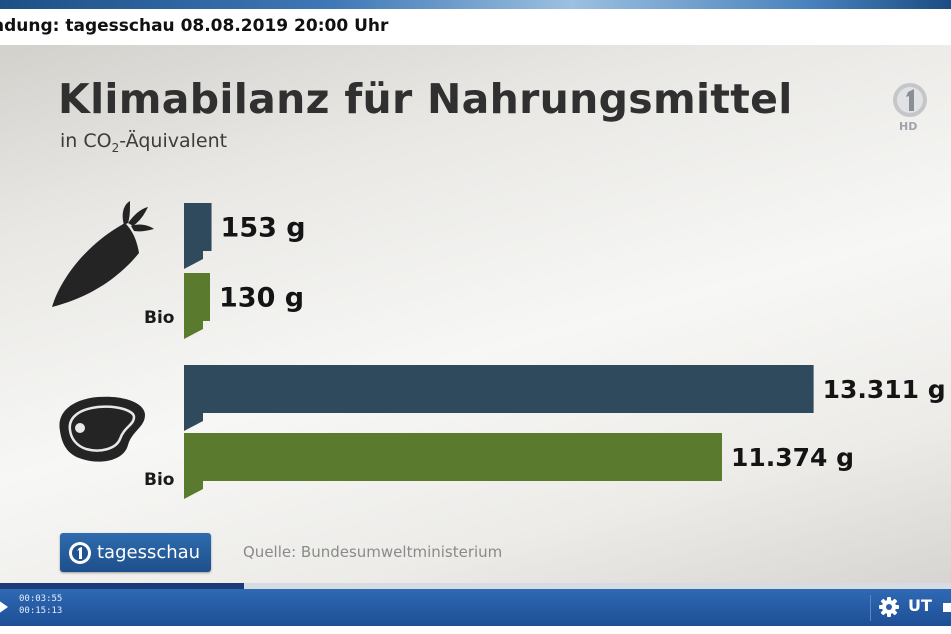  What do you see at coordinates (80, 553) in the screenshot?
I see `ard-one-icon` at bounding box center [80, 553].